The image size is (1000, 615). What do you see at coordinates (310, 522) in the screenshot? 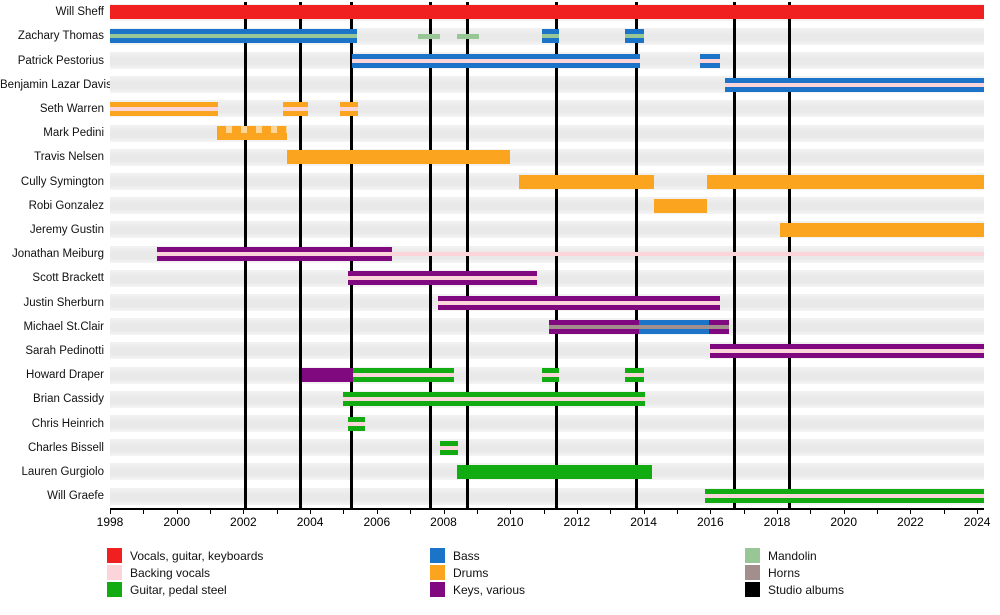
I see `axis-tick-label: 2004` at bounding box center [310, 522].